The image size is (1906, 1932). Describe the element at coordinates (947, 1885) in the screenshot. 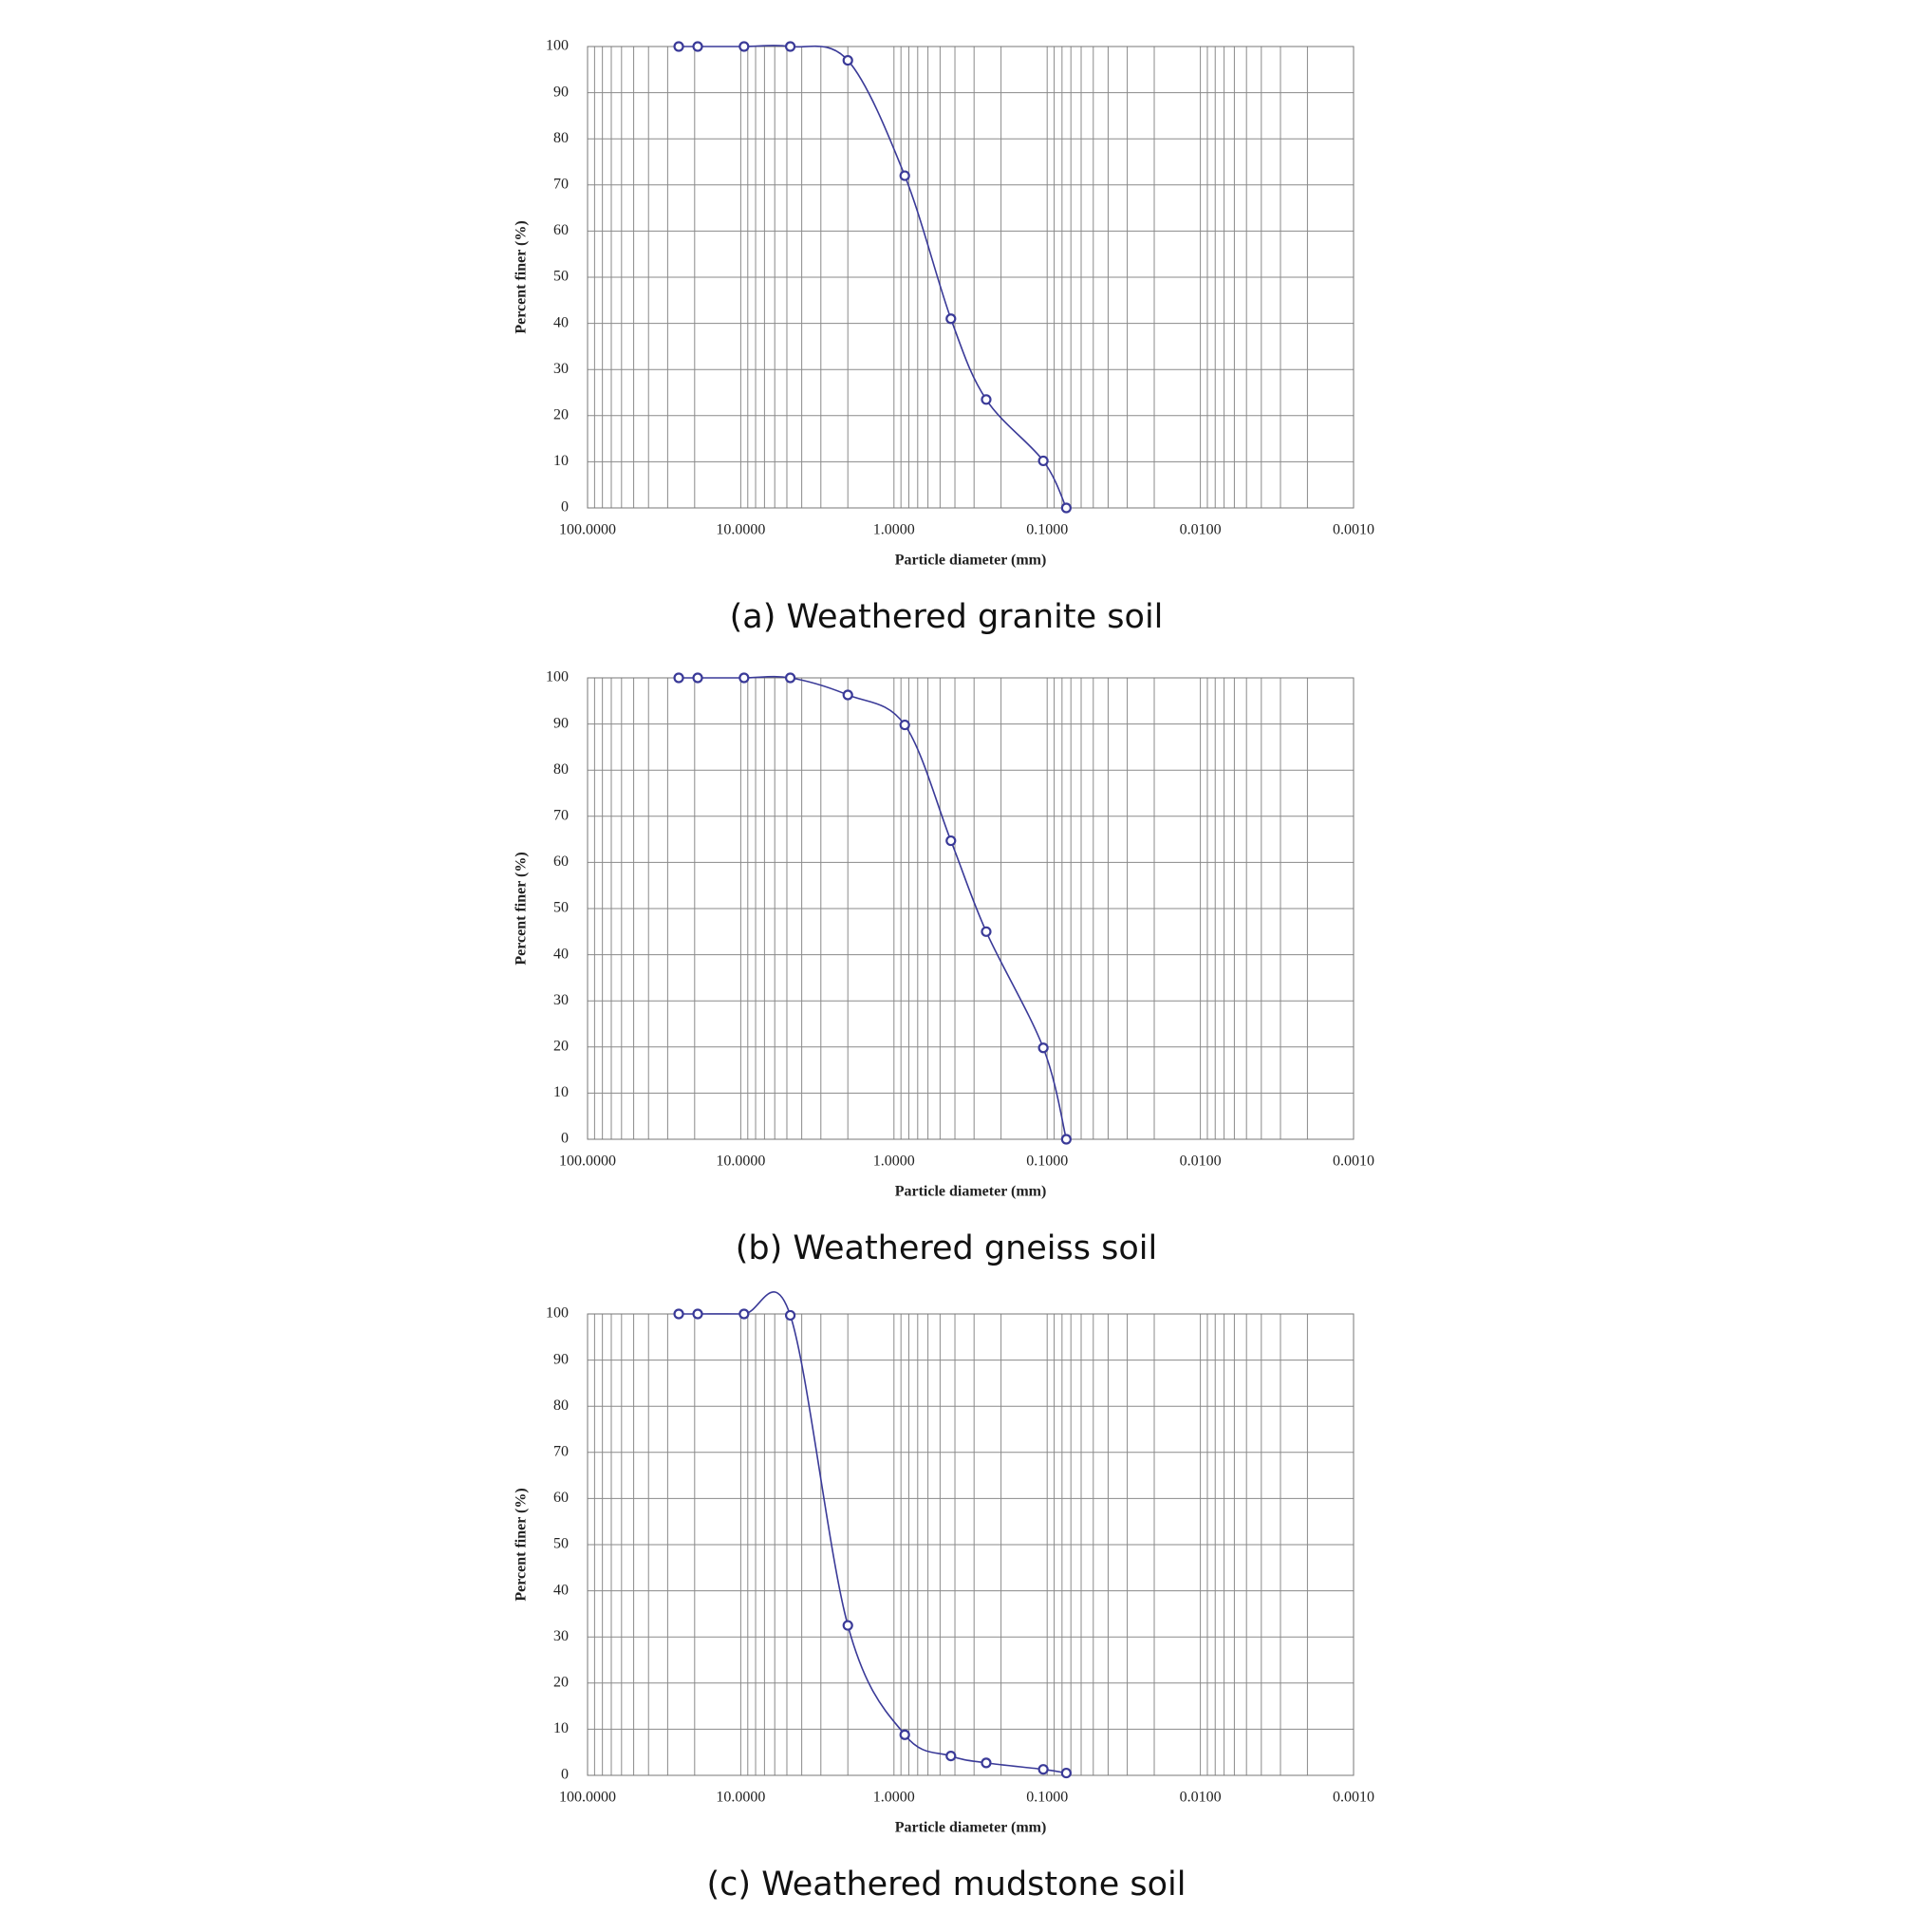

I see `caption: (c) Weathered mudstone soil` at that location.